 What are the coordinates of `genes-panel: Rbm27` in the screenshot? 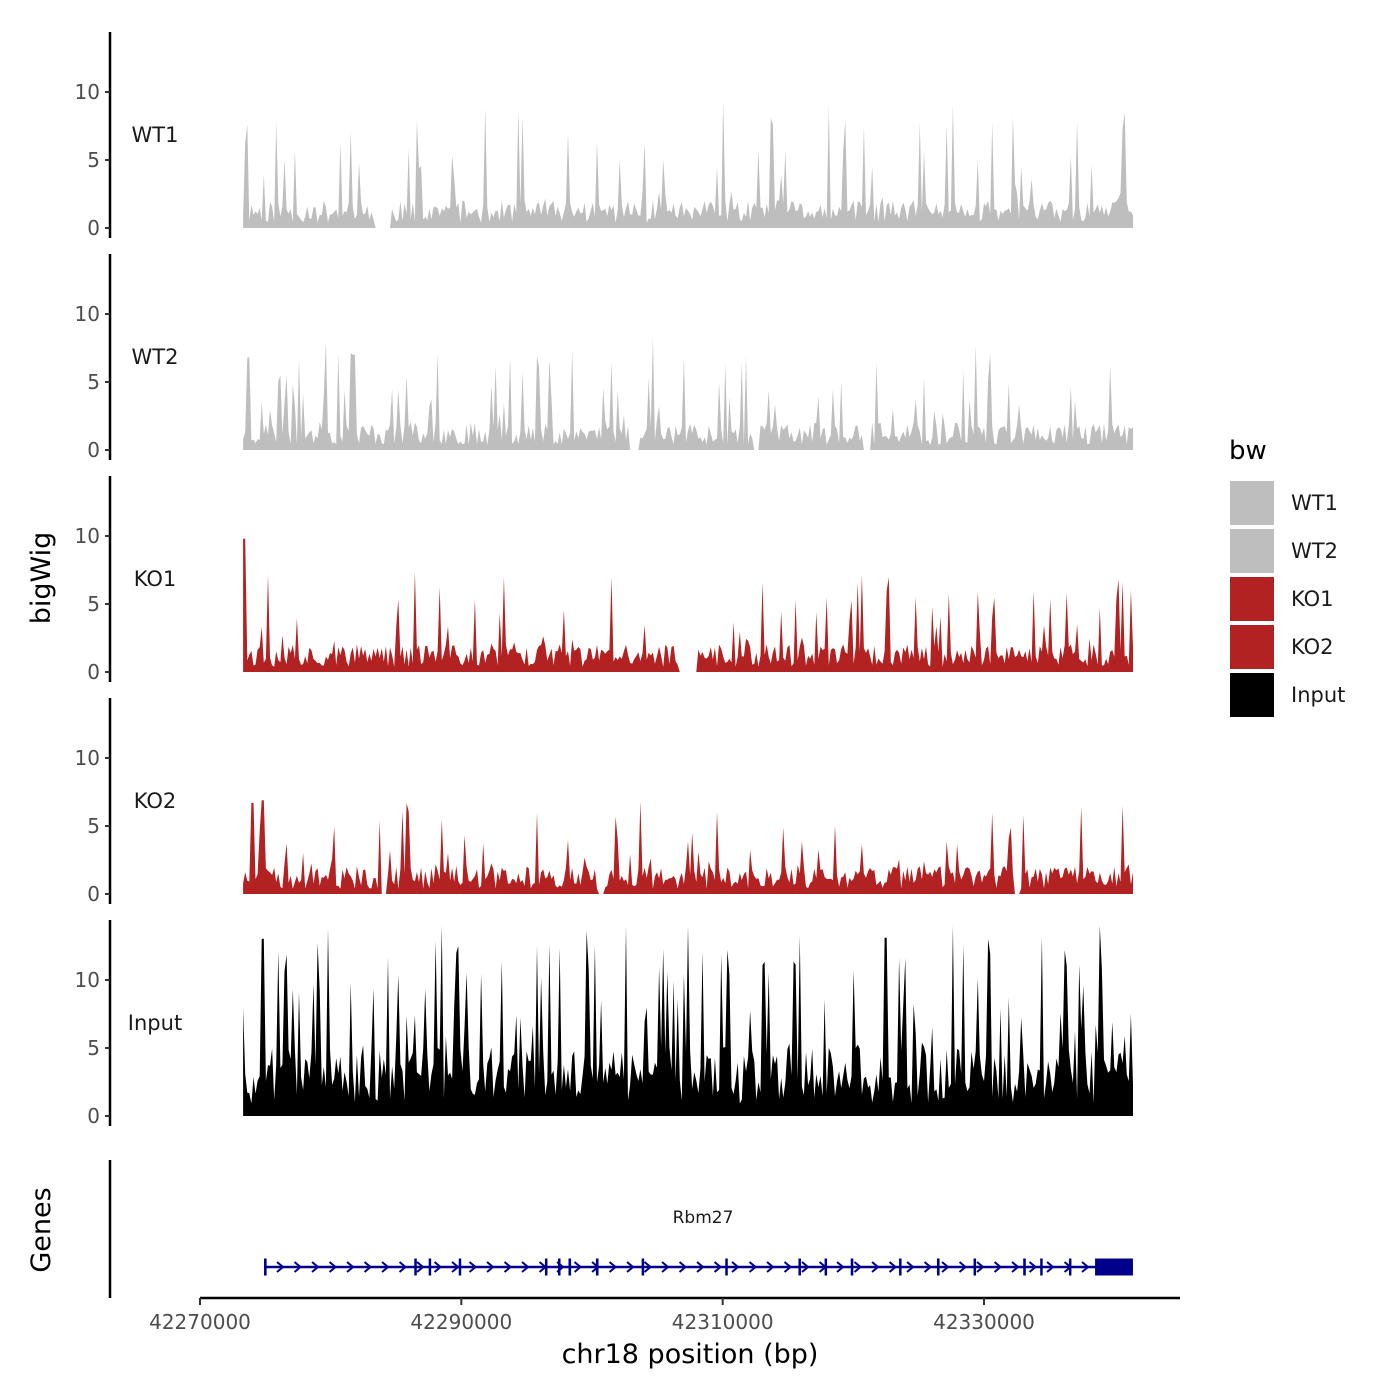 It's located at (620, 1229).